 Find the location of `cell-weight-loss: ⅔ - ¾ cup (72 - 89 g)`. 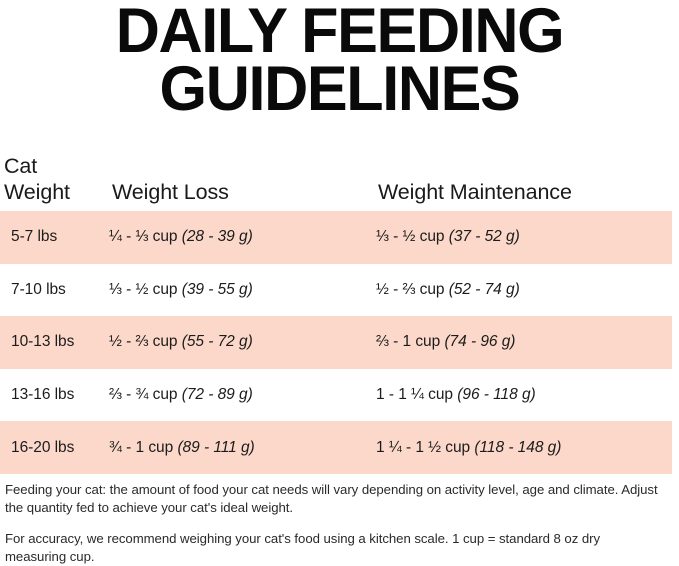

cell-weight-loss: ⅔ - ¾ cup (72 - 89 g) is located at coordinates (181, 395).